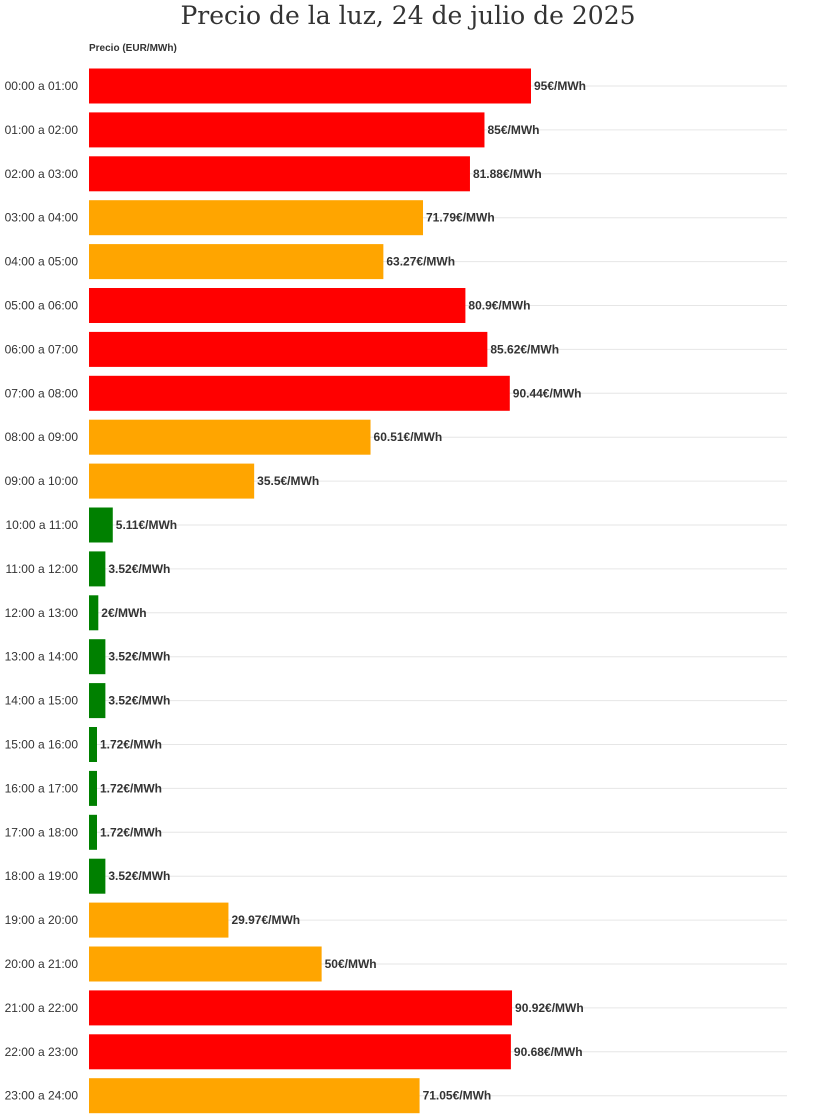 This screenshot has height=1119, width=817. What do you see at coordinates (407, 15) in the screenshot?
I see `chart-title: Precio de la luz, 24 de julio de 2025` at bounding box center [407, 15].